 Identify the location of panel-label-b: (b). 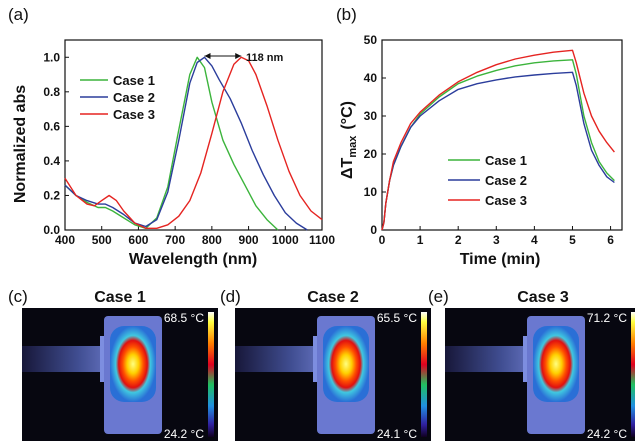
(346, 14).